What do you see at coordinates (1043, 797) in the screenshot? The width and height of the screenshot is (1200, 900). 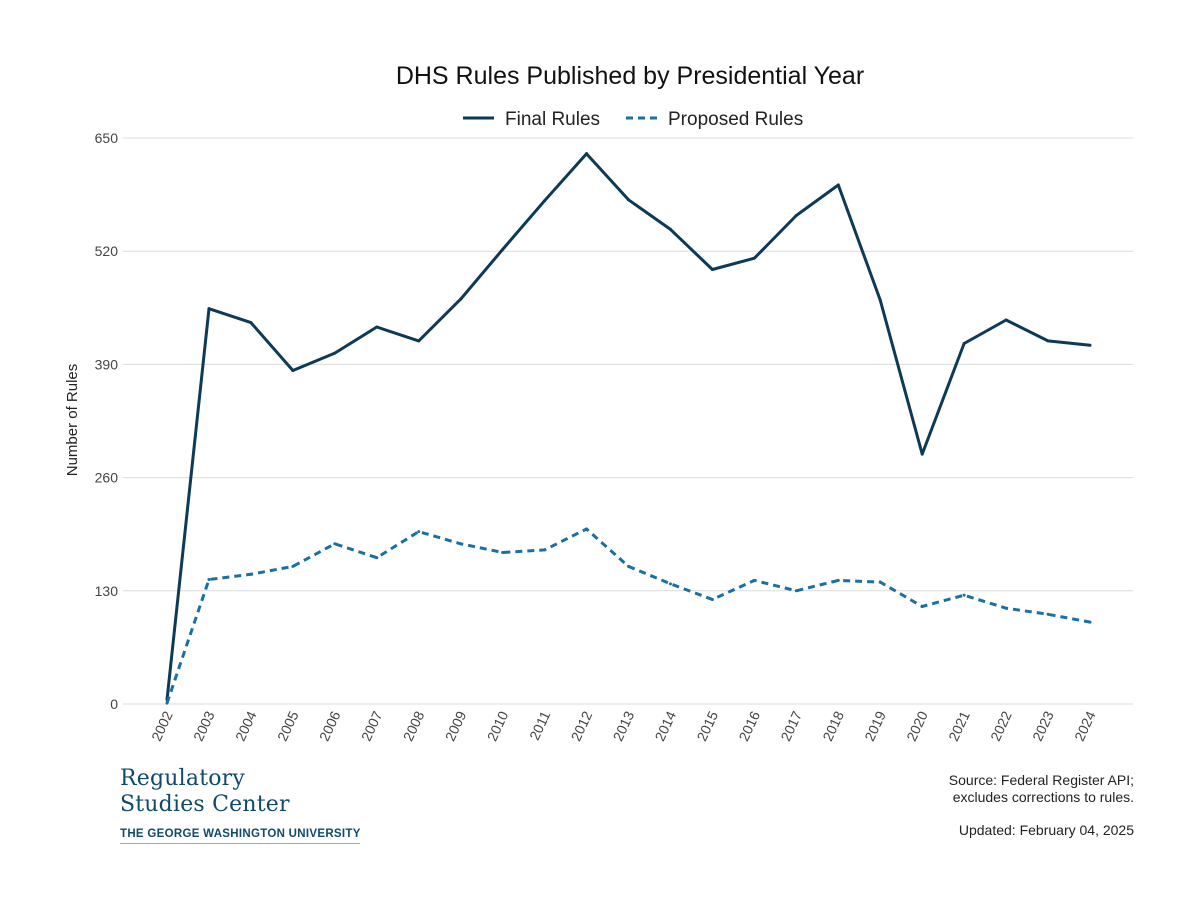 I see `source-line-2: excludes corrections to rules.` at bounding box center [1043, 797].